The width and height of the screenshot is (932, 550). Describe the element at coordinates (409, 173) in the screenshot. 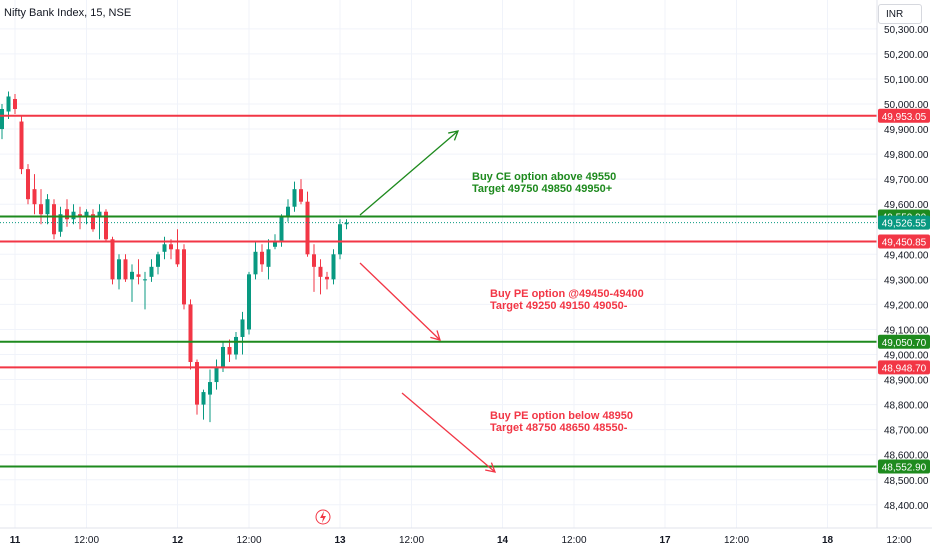

I see `arrow-up-icon` at that location.